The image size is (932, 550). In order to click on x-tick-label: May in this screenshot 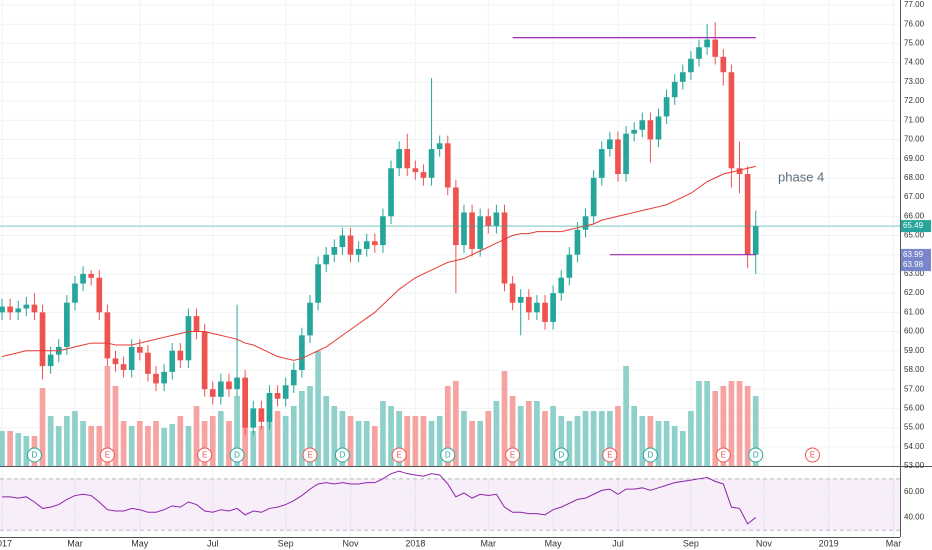, I will do `click(554, 543)`.